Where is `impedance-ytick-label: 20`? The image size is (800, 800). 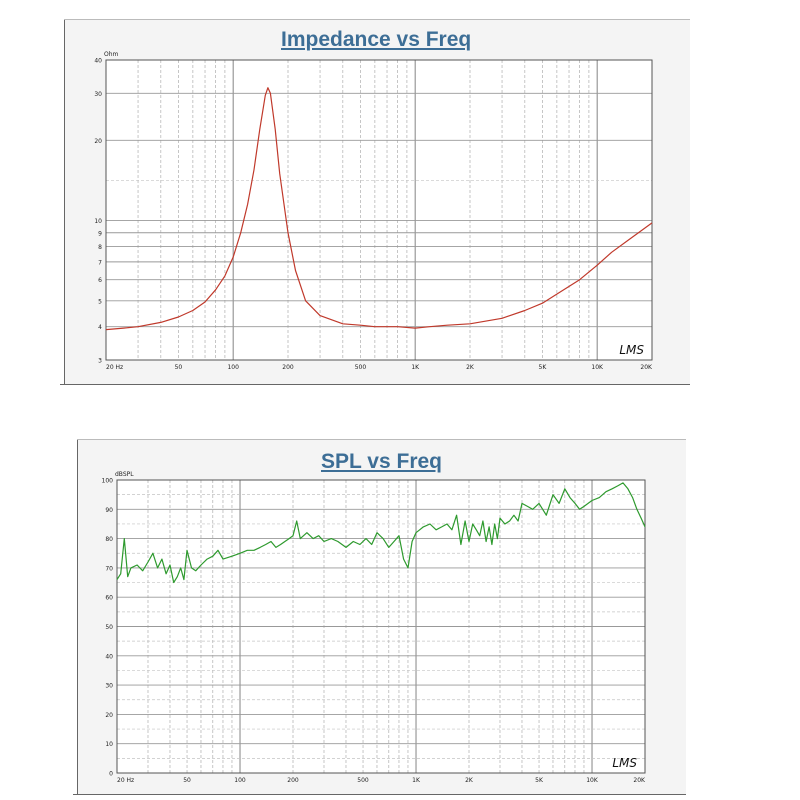 impedance-ytick-label: 20 is located at coordinates (98, 141).